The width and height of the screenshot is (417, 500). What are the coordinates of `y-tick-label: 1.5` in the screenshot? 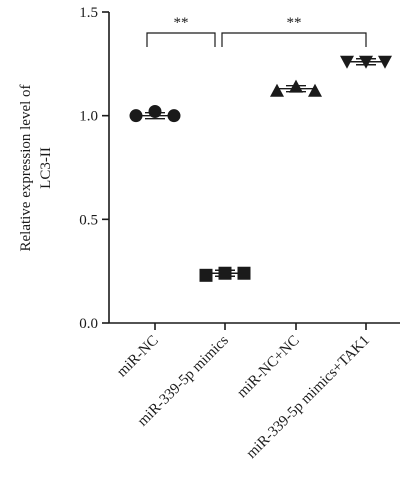 It's located at (88, 13).